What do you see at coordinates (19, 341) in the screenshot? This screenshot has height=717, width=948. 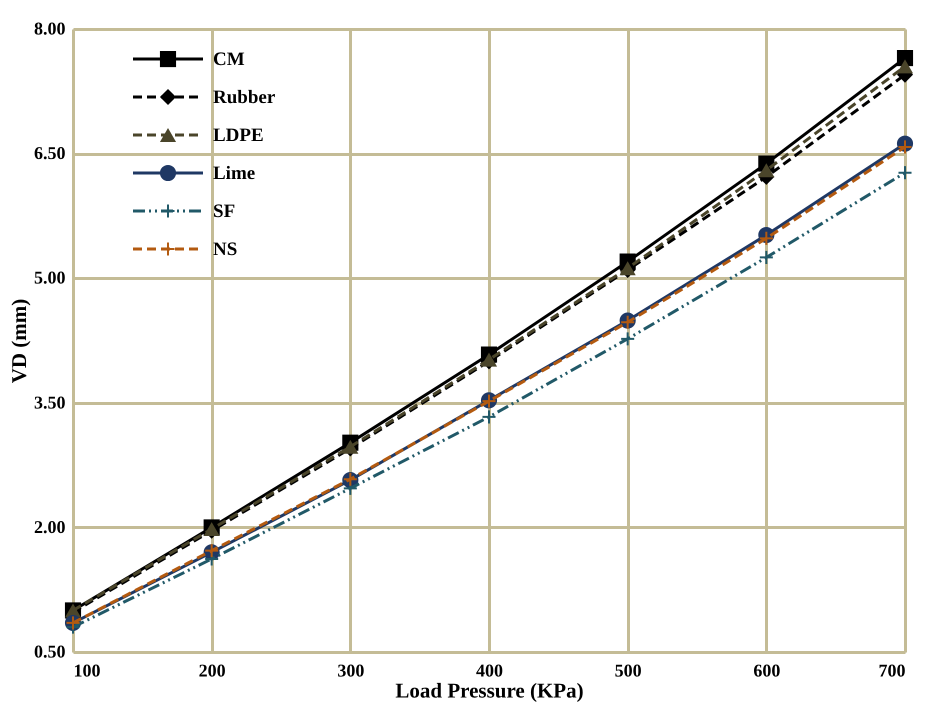 I see `y-axis-title: VD (mm)` at bounding box center [19, 341].